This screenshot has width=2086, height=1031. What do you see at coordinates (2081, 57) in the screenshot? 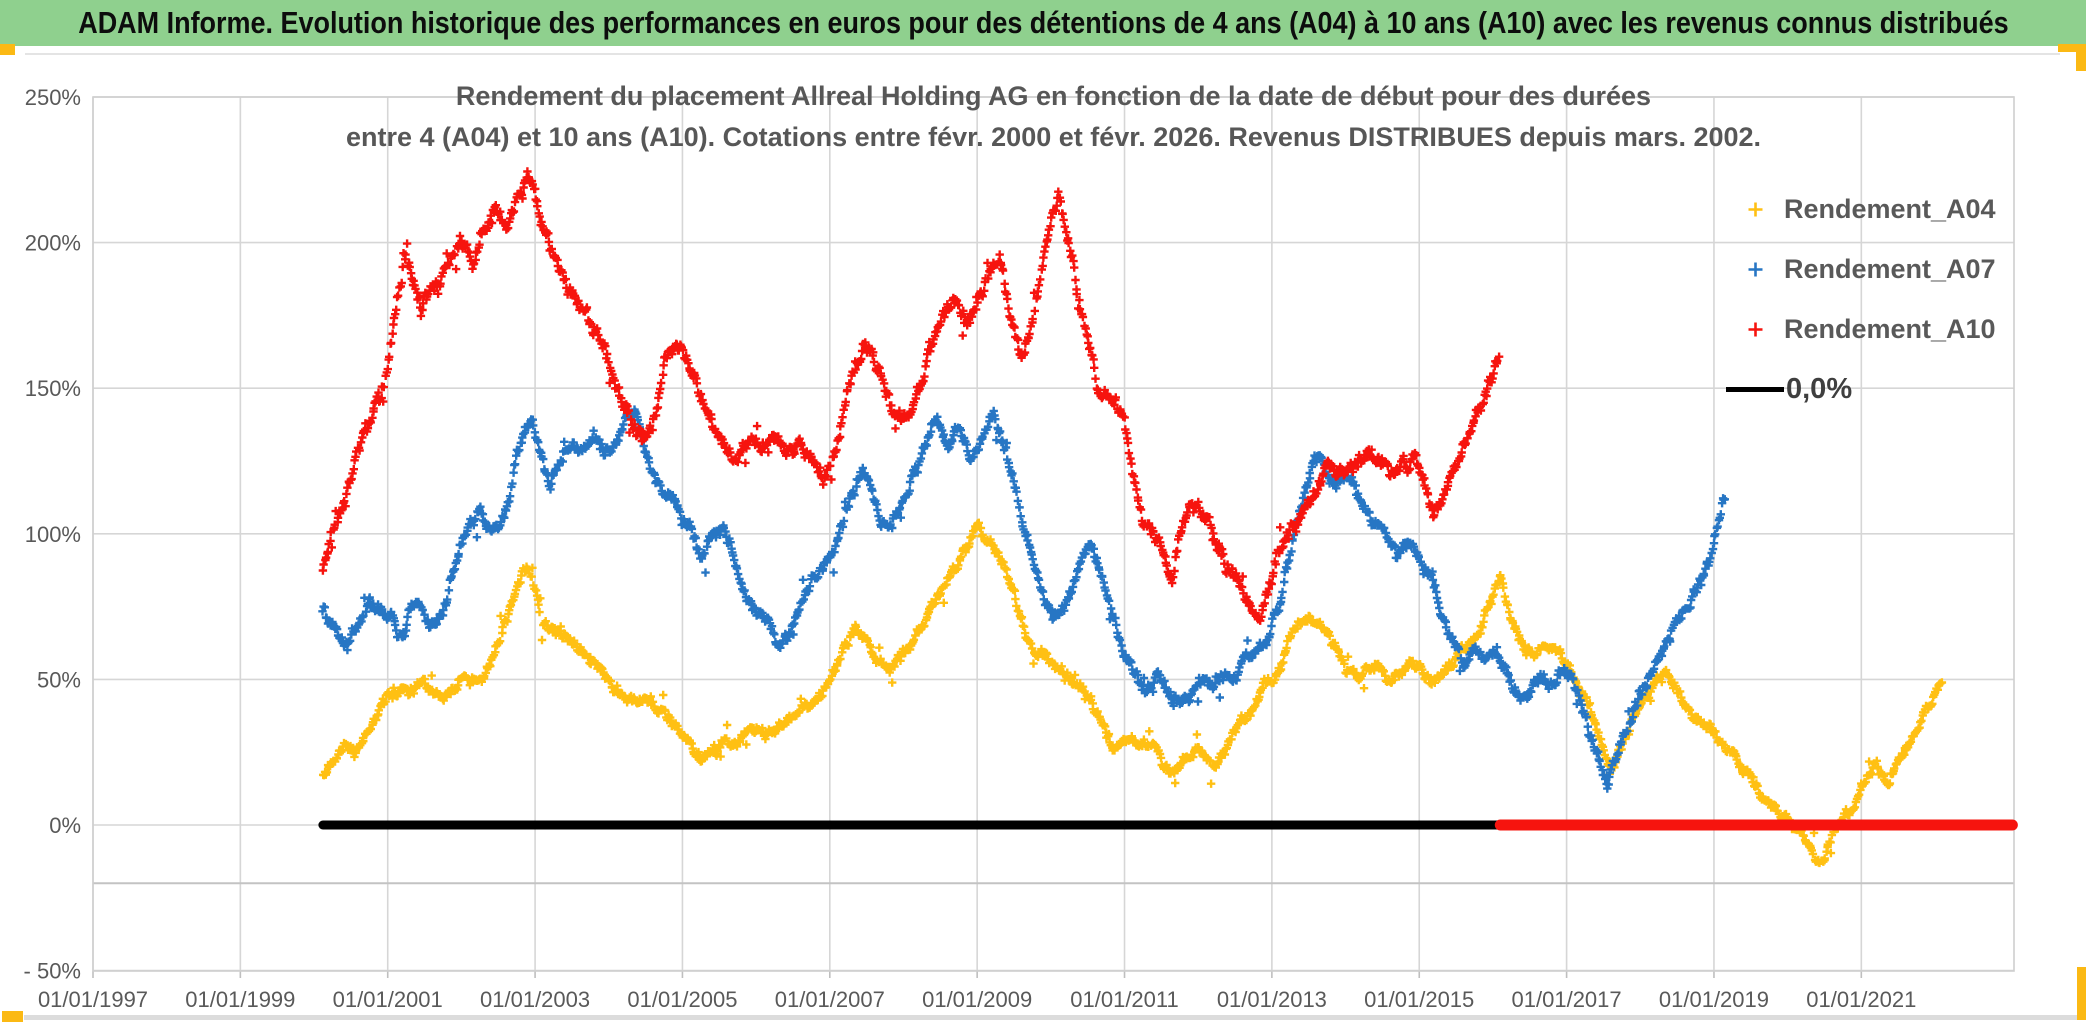
I see `accent-corner-top-right-v` at bounding box center [2081, 57].